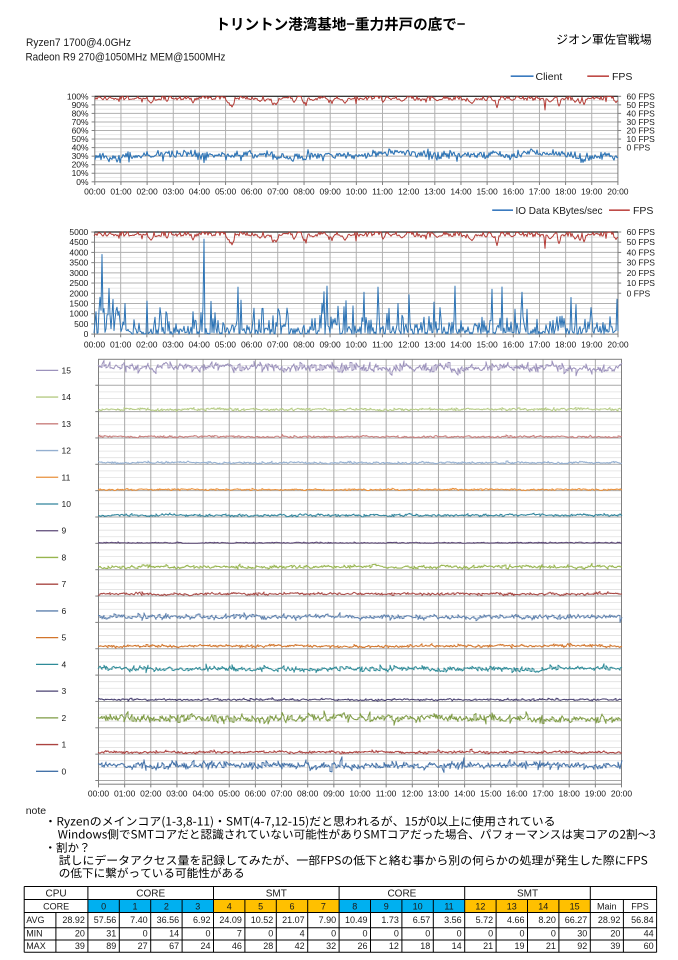 Image resolution: width=678 pixels, height=960 pixels. Describe the element at coordinates (607, 906) in the screenshot. I see `svg-text: Main` at that location.